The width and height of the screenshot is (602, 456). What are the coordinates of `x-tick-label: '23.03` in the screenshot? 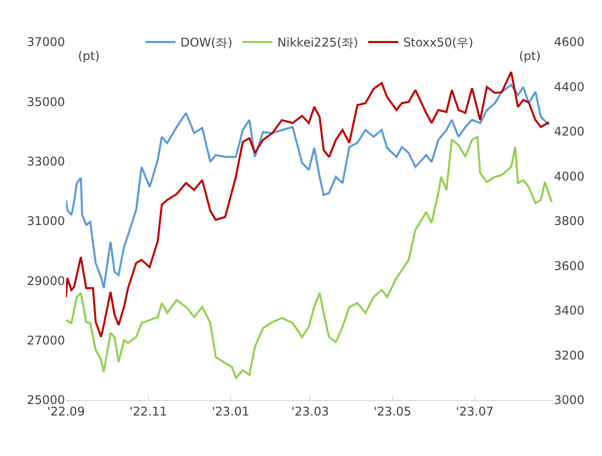 It's located at (310, 411).